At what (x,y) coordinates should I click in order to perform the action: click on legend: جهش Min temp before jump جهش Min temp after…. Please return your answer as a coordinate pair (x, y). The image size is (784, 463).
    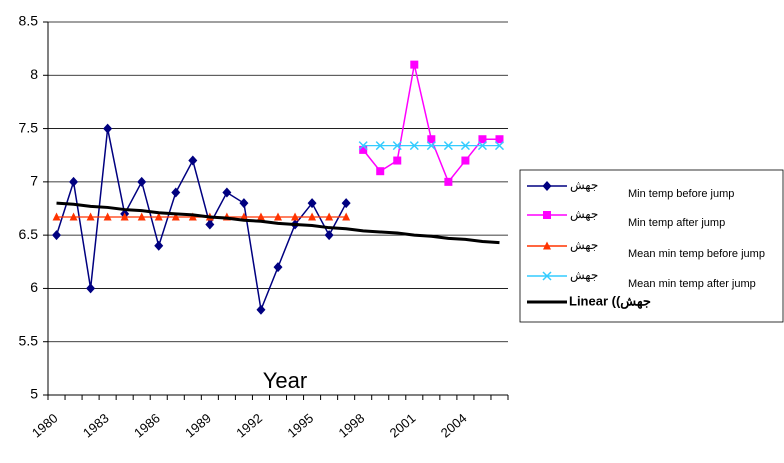
    Looking at the image, I should click on (651, 246).